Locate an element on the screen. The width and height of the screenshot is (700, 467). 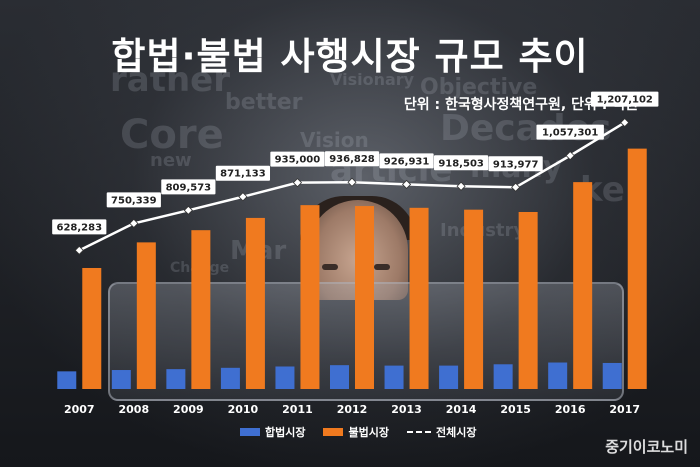
eye-left is located at coordinates (330, 267).